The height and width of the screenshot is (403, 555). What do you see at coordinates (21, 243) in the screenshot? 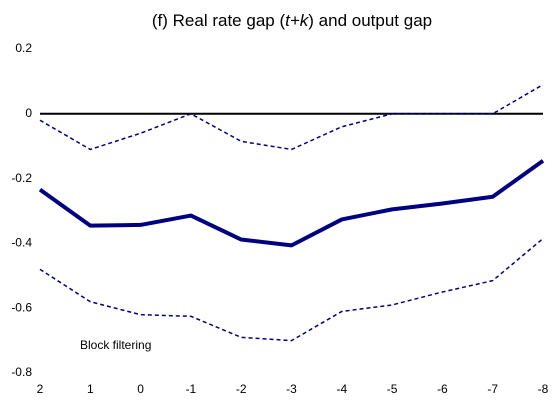
I see `y-tick-label: -0.4` at bounding box center [21, 243].